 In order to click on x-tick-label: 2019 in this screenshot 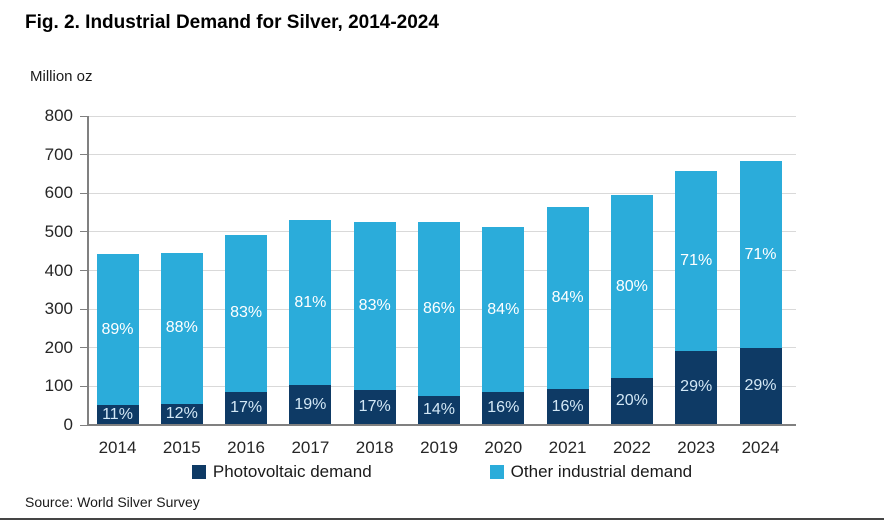, I will do `click(439, 447)`.